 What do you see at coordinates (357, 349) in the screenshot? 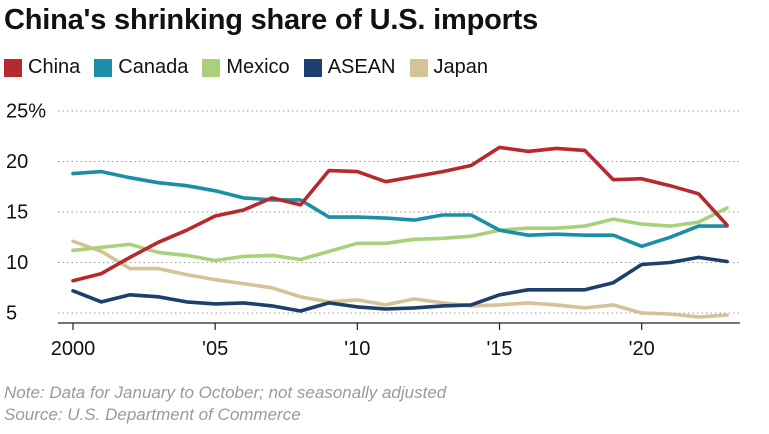
I see `x-tick-label: '10` at bounding box center [357, 349].